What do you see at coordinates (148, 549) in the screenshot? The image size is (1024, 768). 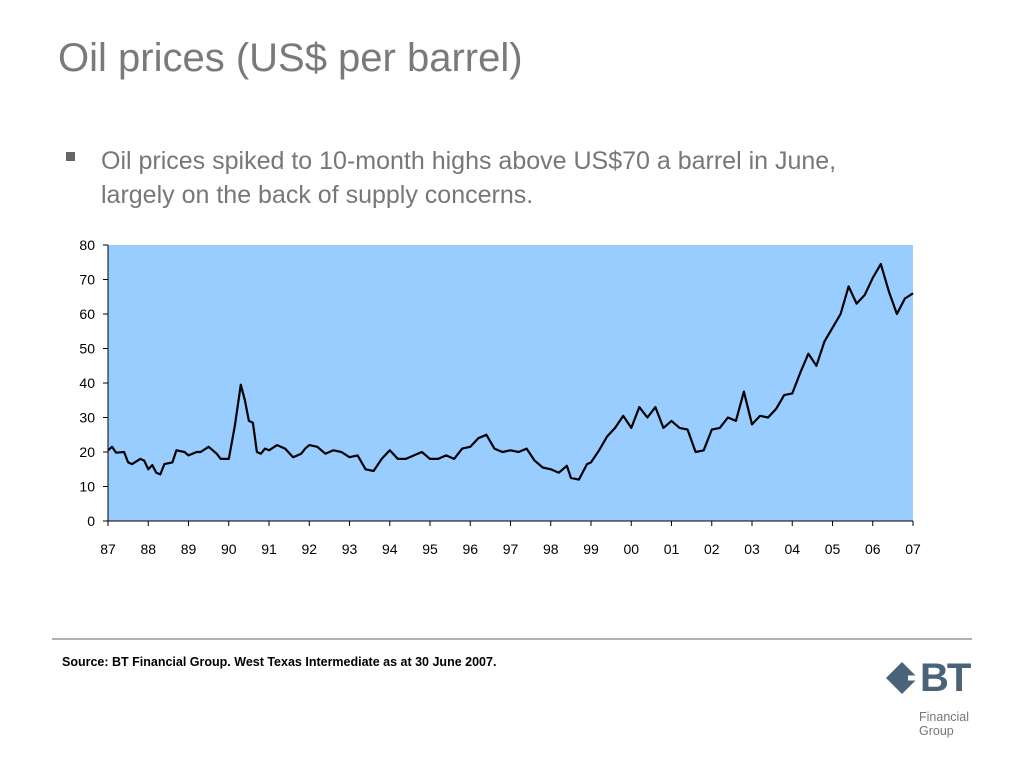 I see `x-tick-label: 88` at bounding box center [148, 549].